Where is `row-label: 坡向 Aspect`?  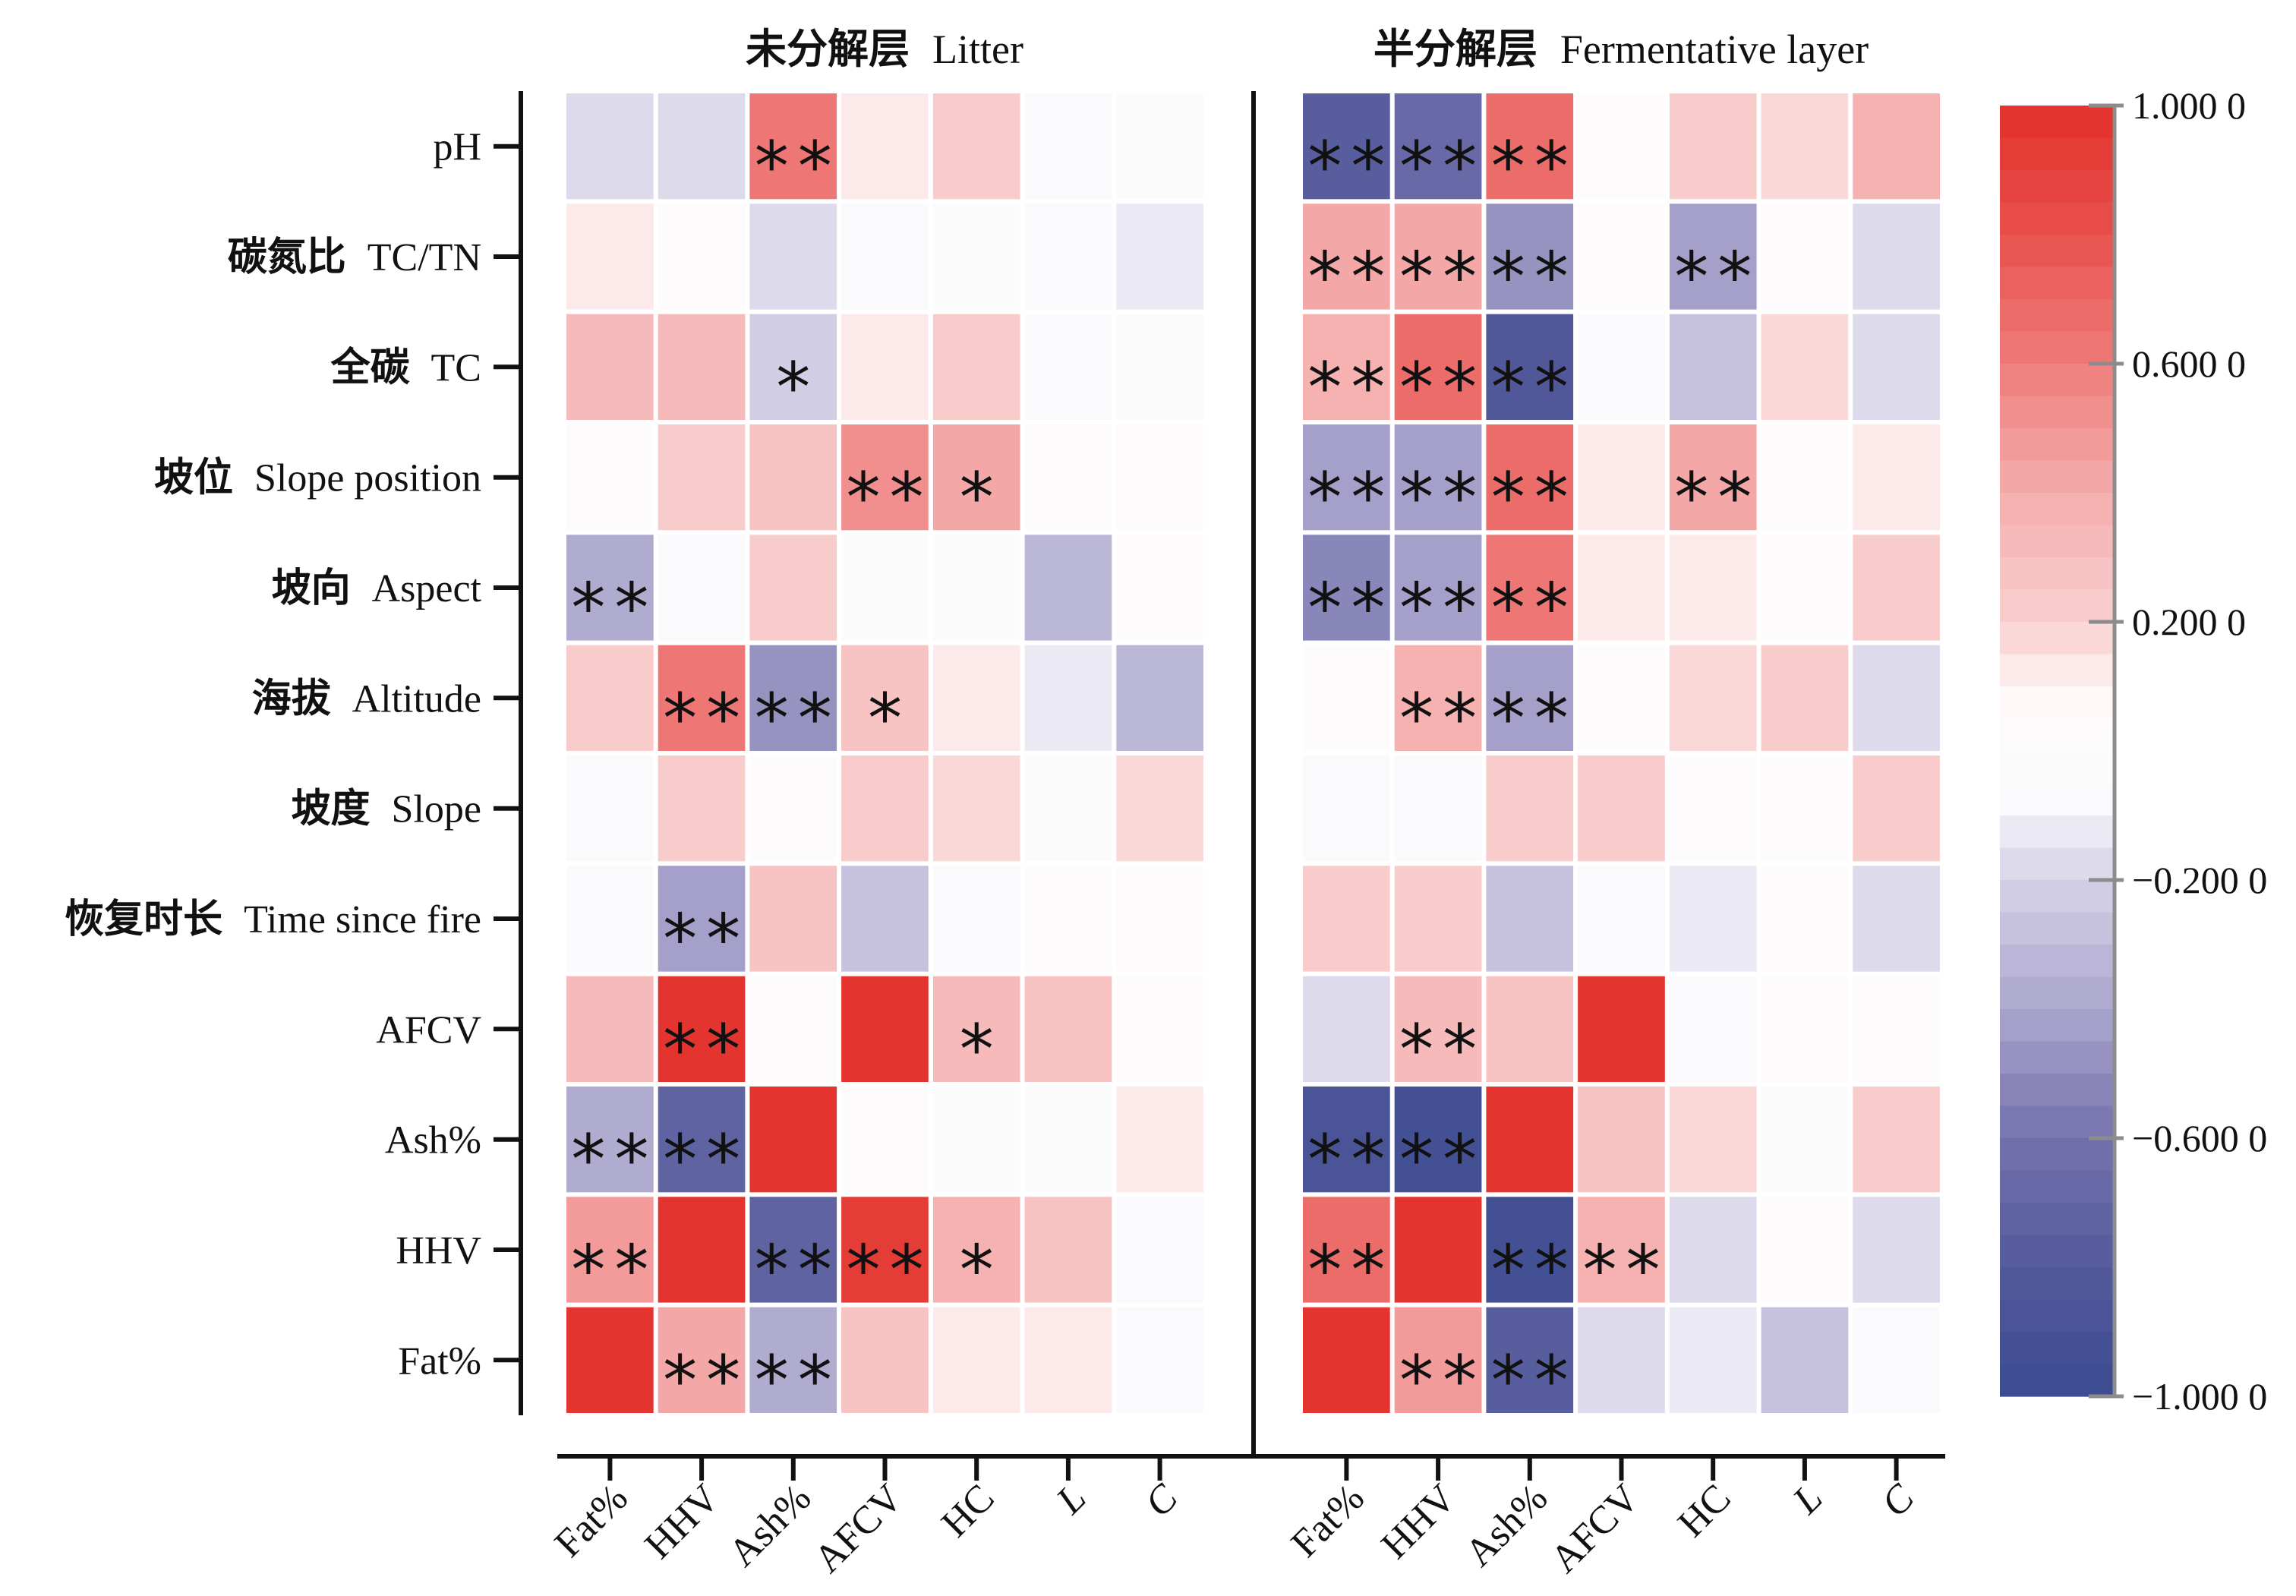 row-label: 坡向 Aspect is located at coordinates (377, 588).